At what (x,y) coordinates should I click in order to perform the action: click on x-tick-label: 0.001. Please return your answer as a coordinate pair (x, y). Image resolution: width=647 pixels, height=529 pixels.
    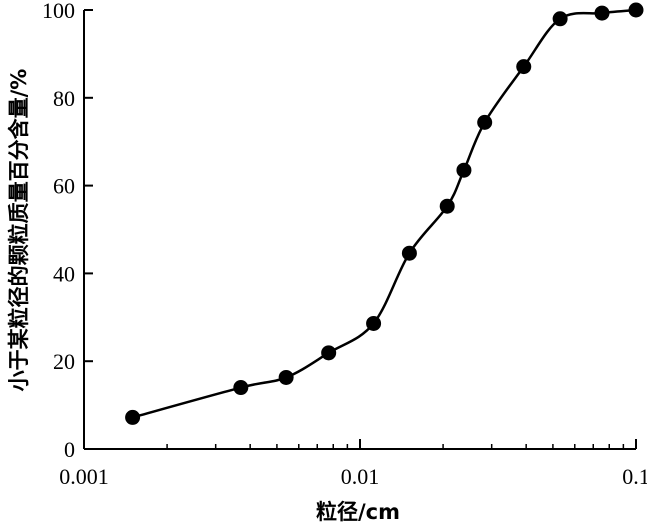
    Looking at the image, I should click on (84, 476).